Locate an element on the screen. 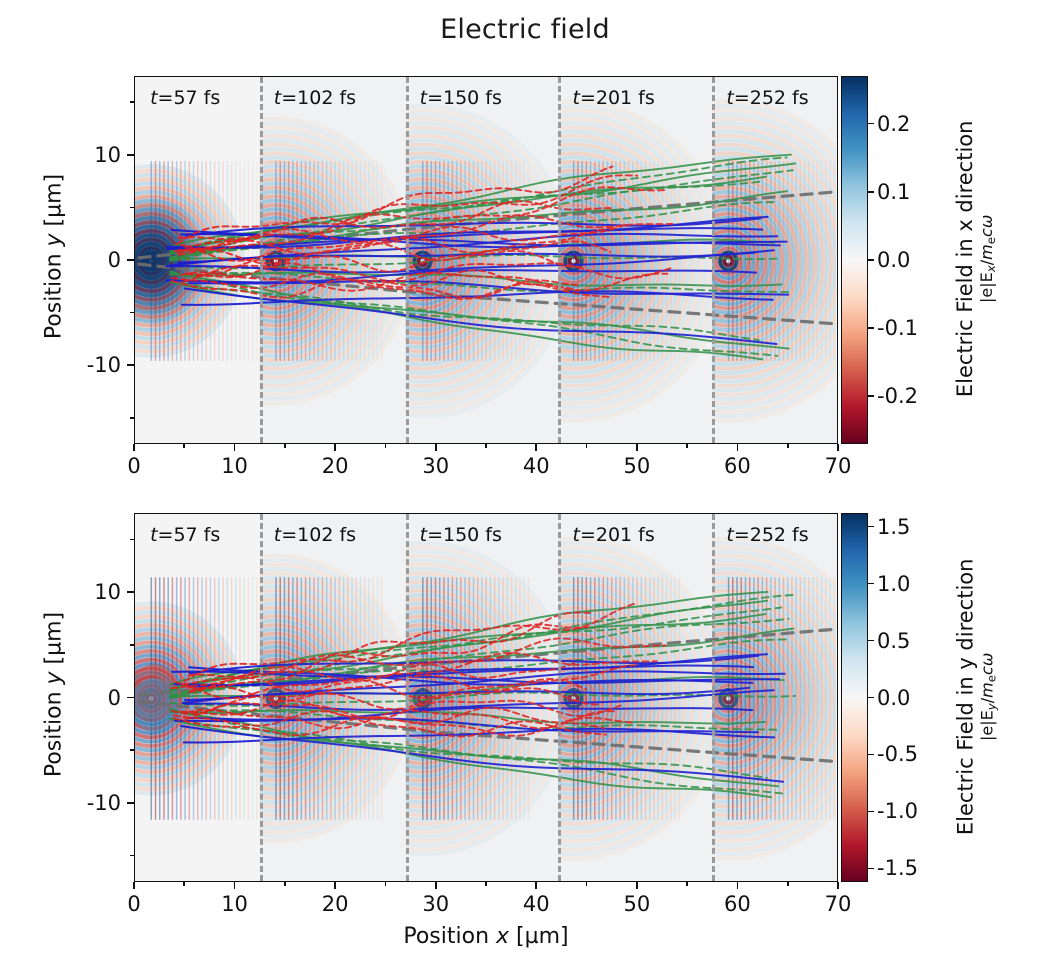 This screenshot has height=975, width=1050. x-ticklabel-bottom-0: 0 is located at coordinates (134, 904).